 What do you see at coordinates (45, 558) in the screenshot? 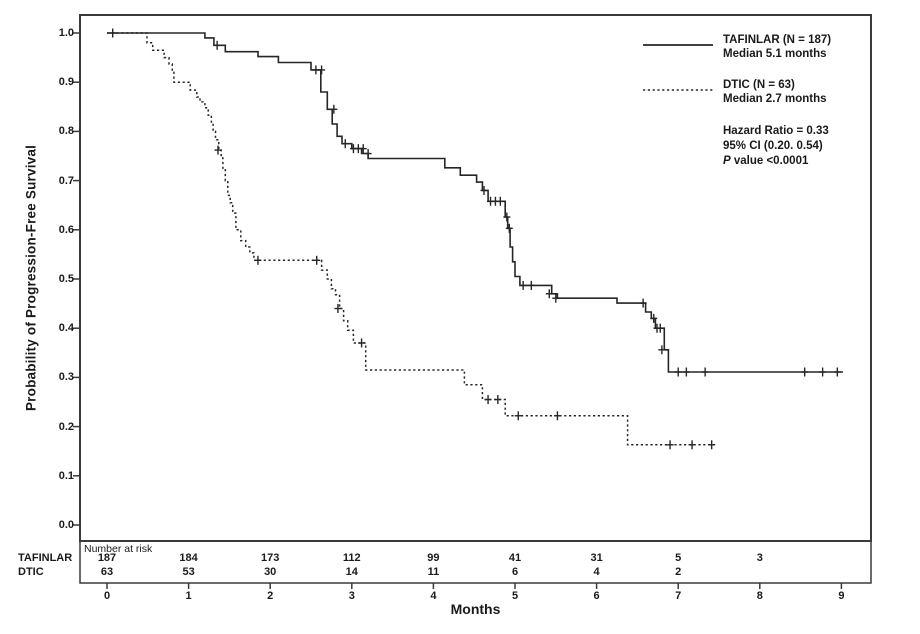
I see `risk-row-label-tafinlar: TAFINLAR` at bounding box center [45, 558].